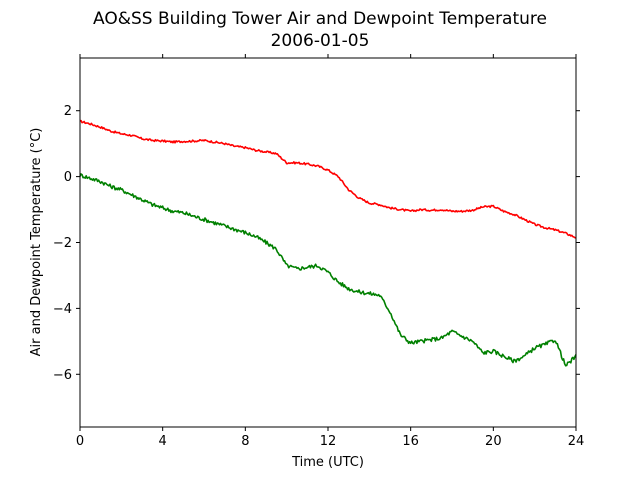 The width and height of the screenshot is (640, 480). What do you see at coordinates (62, 309) in the screenshot?
I see `y-tick-label: −4` at bounding box center [62, 309].